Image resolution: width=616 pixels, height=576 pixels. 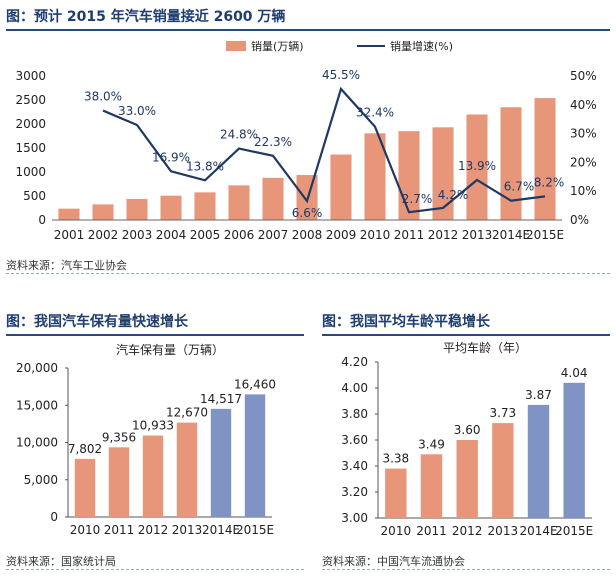 I want to click on x-tick-label: 2006, so click(x=239, y=235).